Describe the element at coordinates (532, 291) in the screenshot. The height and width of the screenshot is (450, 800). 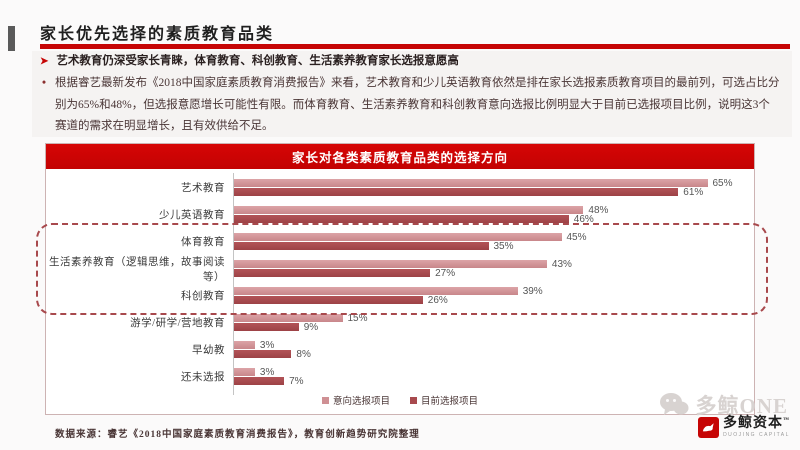
I see `bar-value-label: 39%` at that location.